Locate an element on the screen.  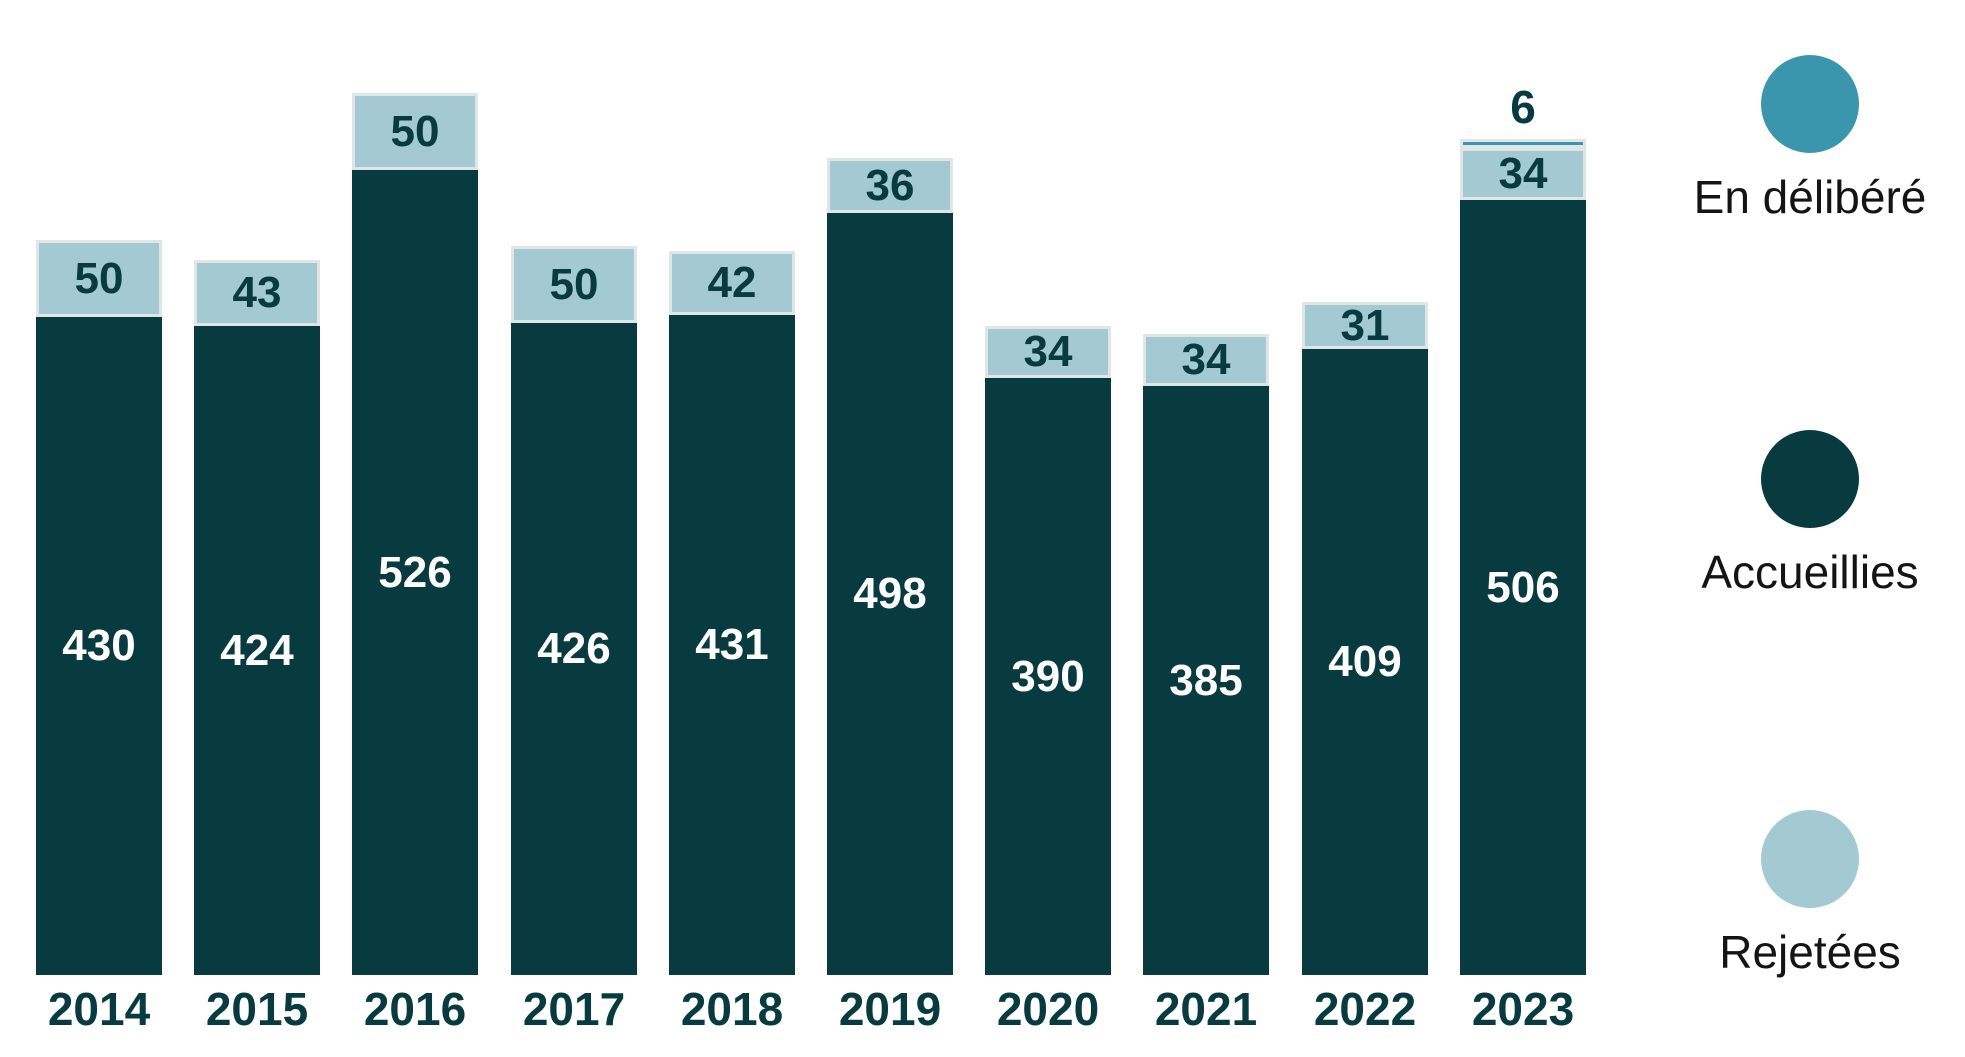
bar-2019: 498 36 is located at coordinates (890, 566).